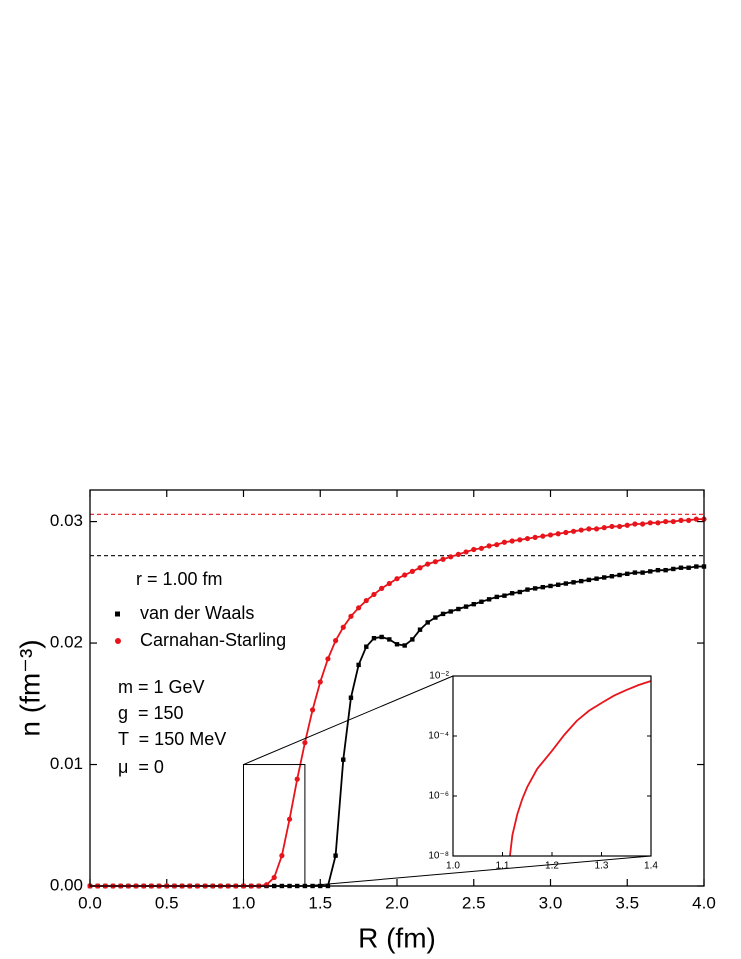 This screenshot has height=959, width=741. I want to click on y-axis-label: n (fm⁻³), so click(29, 687).